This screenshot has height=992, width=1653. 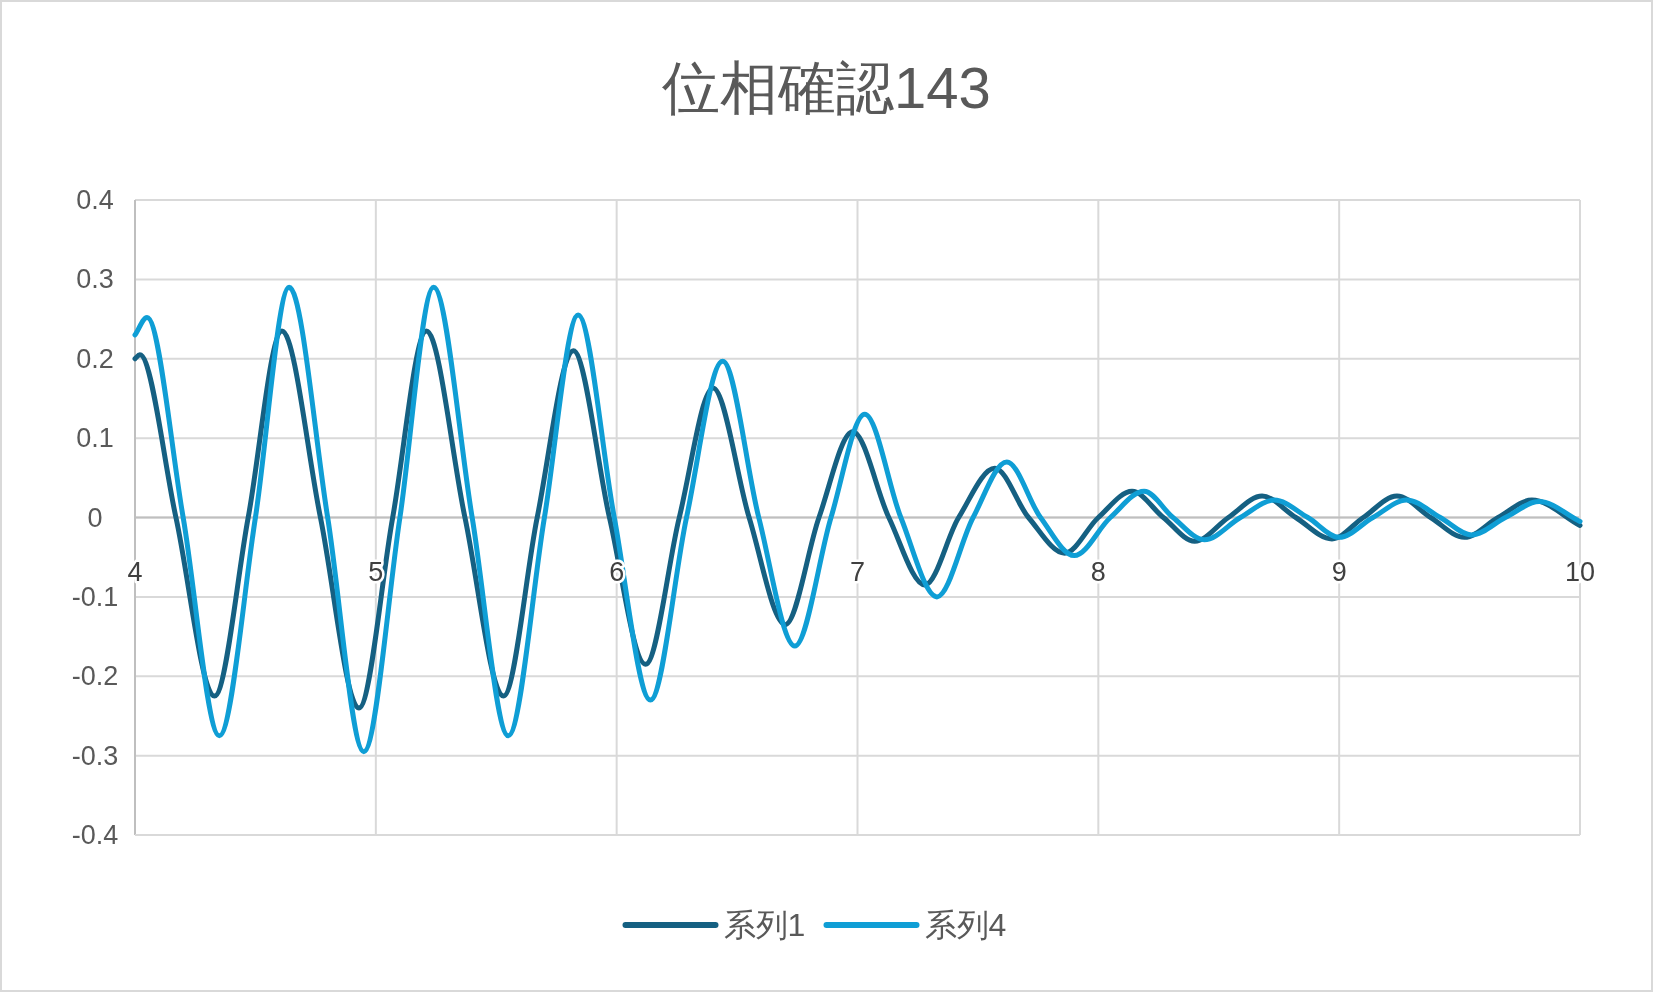 I want to click on x-tick-label: 9, so click(x=1339, y=571).